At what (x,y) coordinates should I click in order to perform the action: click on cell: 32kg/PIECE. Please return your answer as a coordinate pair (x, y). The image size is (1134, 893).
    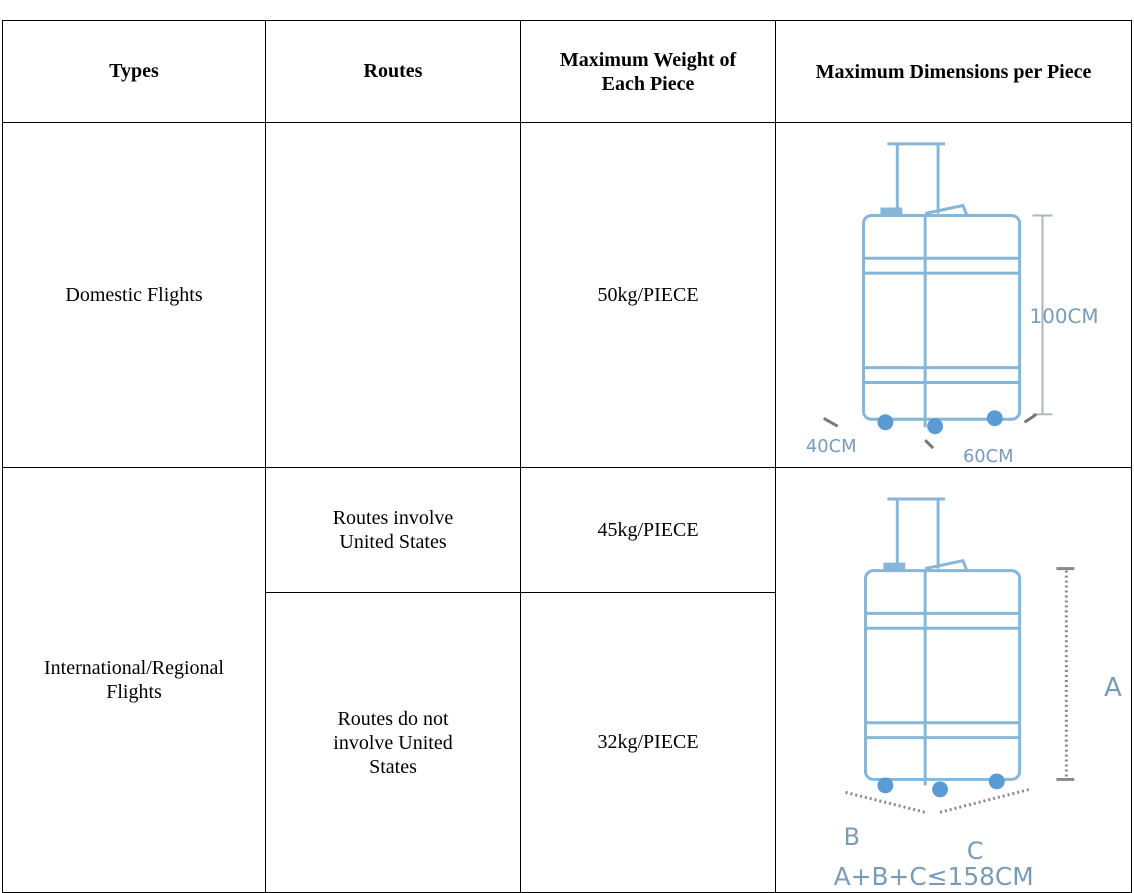
    Looking at the image, I should click on (648, 742).